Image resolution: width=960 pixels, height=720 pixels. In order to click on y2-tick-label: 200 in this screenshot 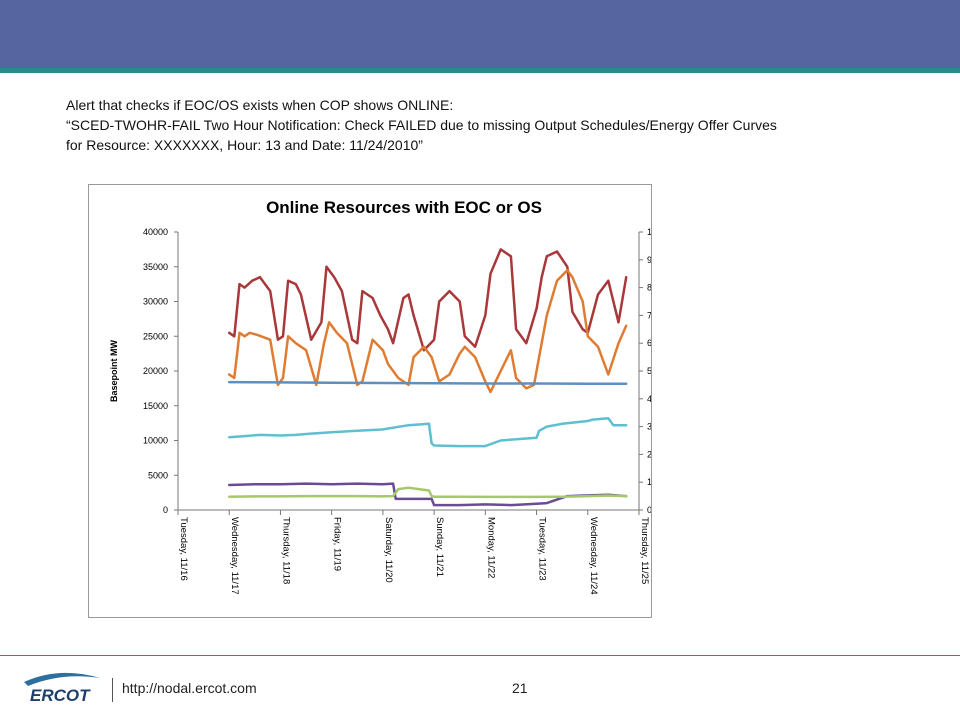, I will do `click(649, 454)`.